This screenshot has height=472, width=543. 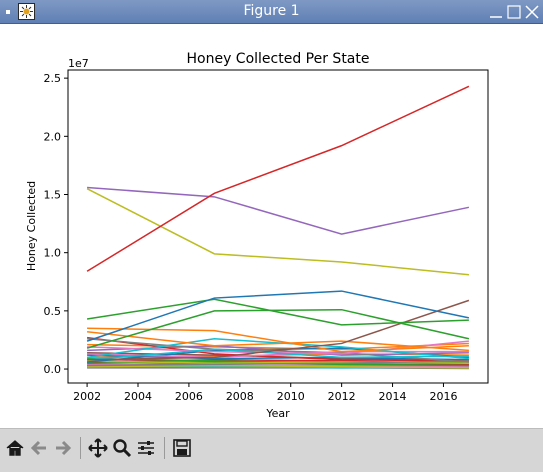 I want to click on x-axis-label: Year, so click(x=277, y=413).